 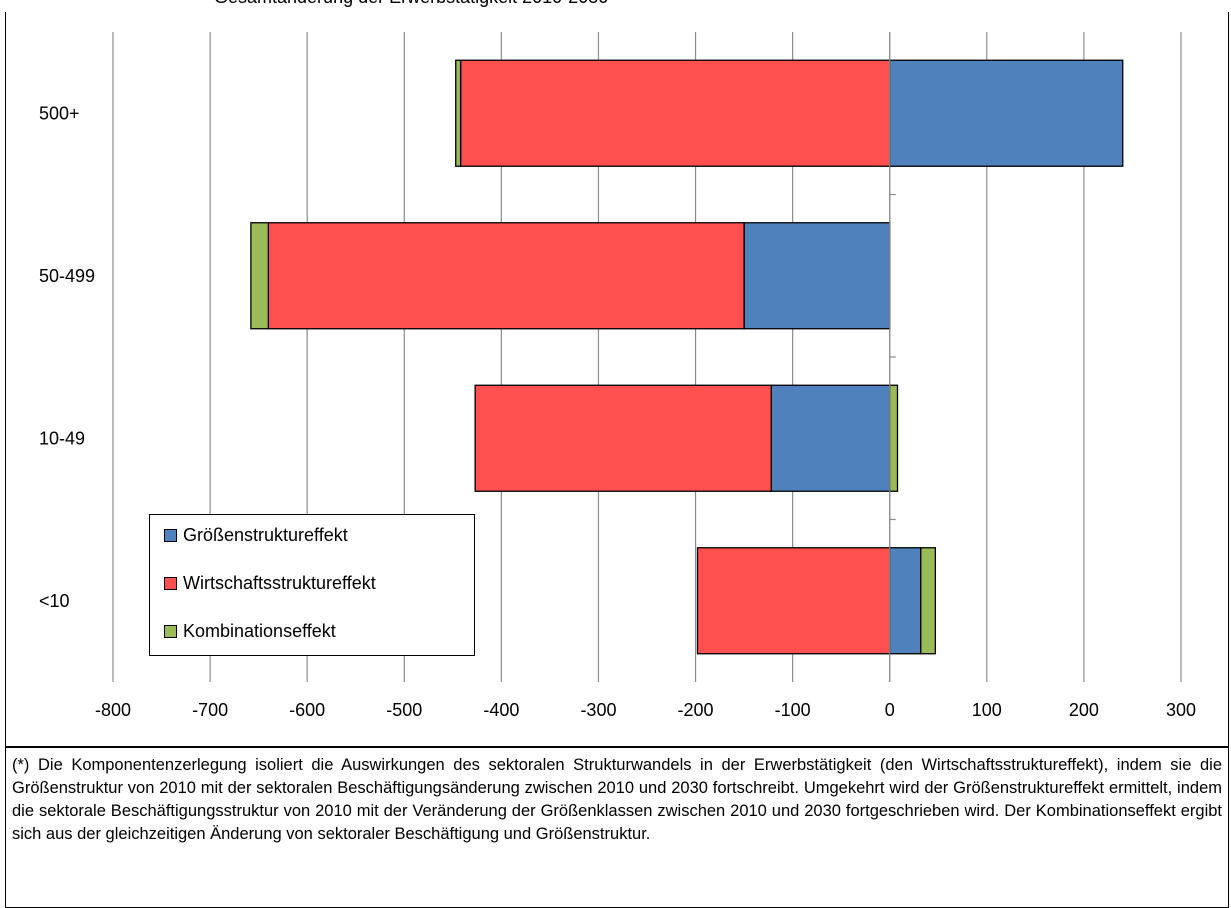 What do you see at coordinates (501, 710) in the screenshot?
I see `x-tick-label: -400` at bounding box center [501, 710].